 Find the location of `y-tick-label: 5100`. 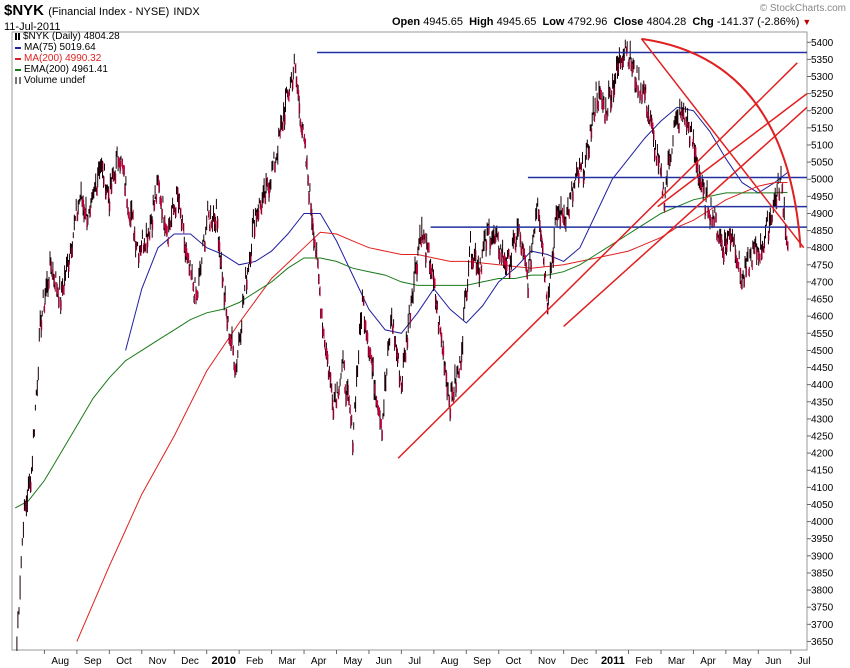

y-tick-label: 5100 is located at coordinates (822, 145).